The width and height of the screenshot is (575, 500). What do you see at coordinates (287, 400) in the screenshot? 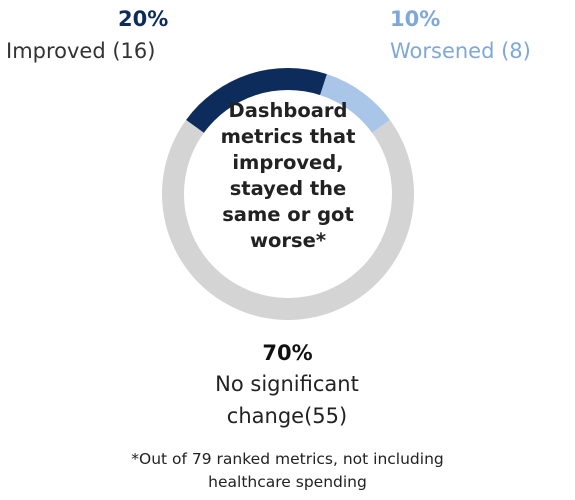
I see `category-label: No significant change(55)` at bounding box center [287, 400].